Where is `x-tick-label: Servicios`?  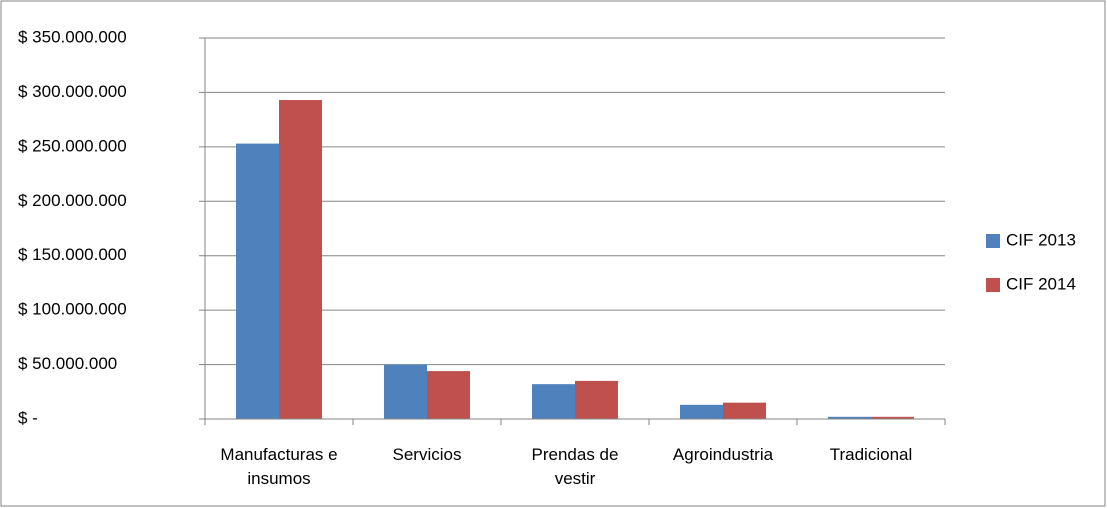 x-tick-label: Servicios is located at coordinates (427, 454).